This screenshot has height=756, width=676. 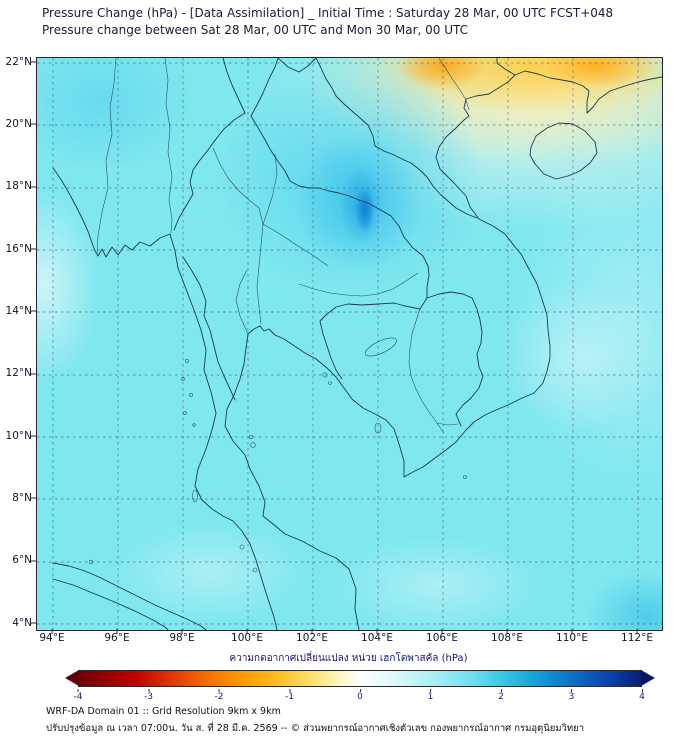 What do you see at coordinates (433, 371) in the screenshot?
I see `river-mekong-cambodia` at bounding box center [433, 371].